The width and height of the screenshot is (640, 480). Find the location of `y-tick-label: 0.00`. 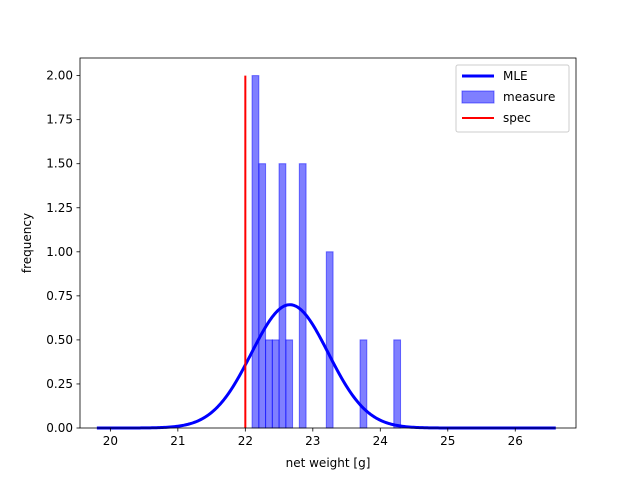

y-tick-label: 0.00 is located at coordinates (59, 428).